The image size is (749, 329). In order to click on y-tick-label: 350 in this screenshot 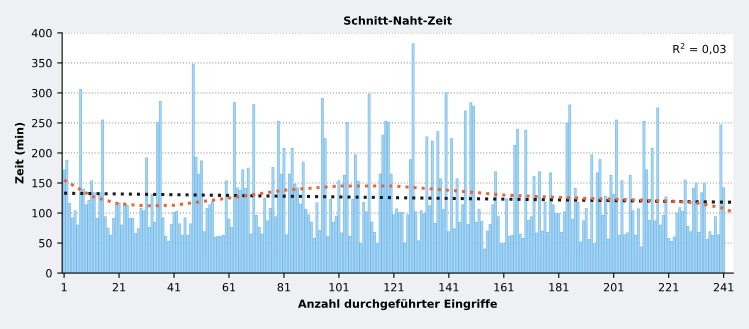, I will do `click(42, 63)`.